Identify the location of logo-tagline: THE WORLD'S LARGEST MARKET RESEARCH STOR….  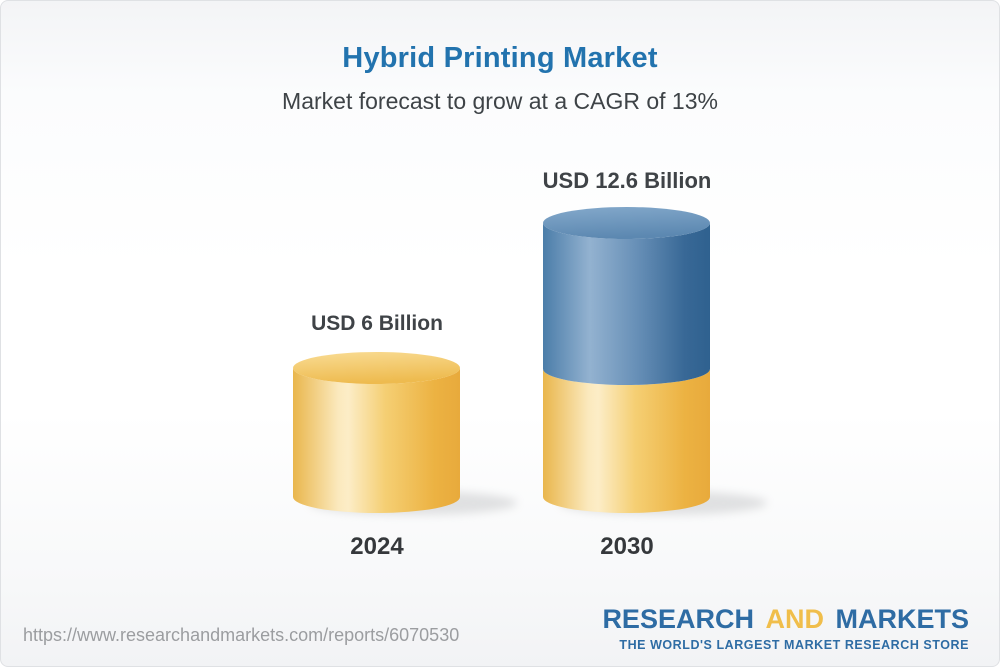
(794, 645).